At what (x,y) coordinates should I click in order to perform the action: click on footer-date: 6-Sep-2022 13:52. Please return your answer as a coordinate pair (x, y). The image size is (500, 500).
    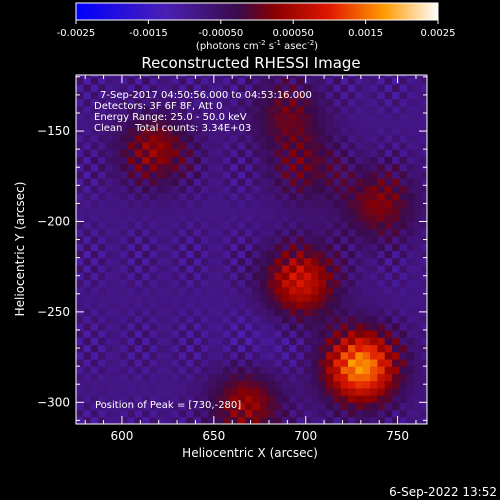
    Looking at the image, I should click on (443, 492).